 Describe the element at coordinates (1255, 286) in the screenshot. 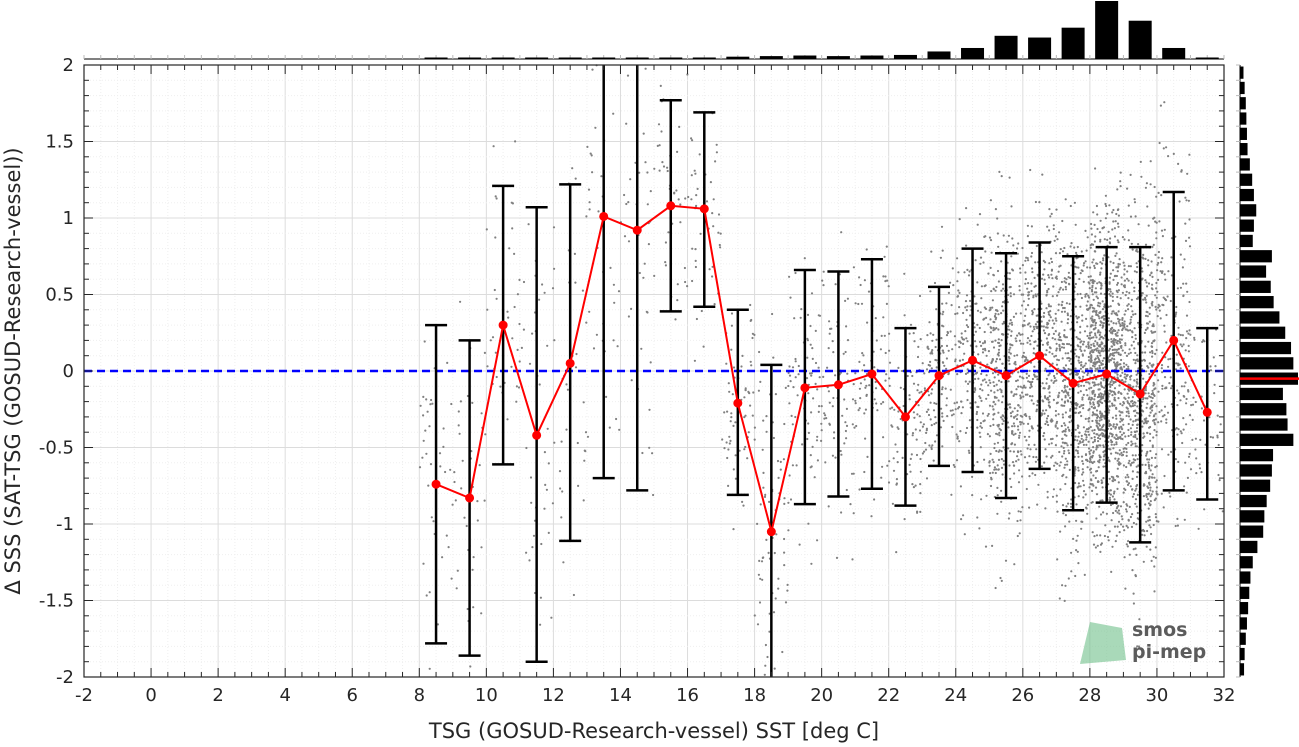

I see `right-histogram-bar` at that location.